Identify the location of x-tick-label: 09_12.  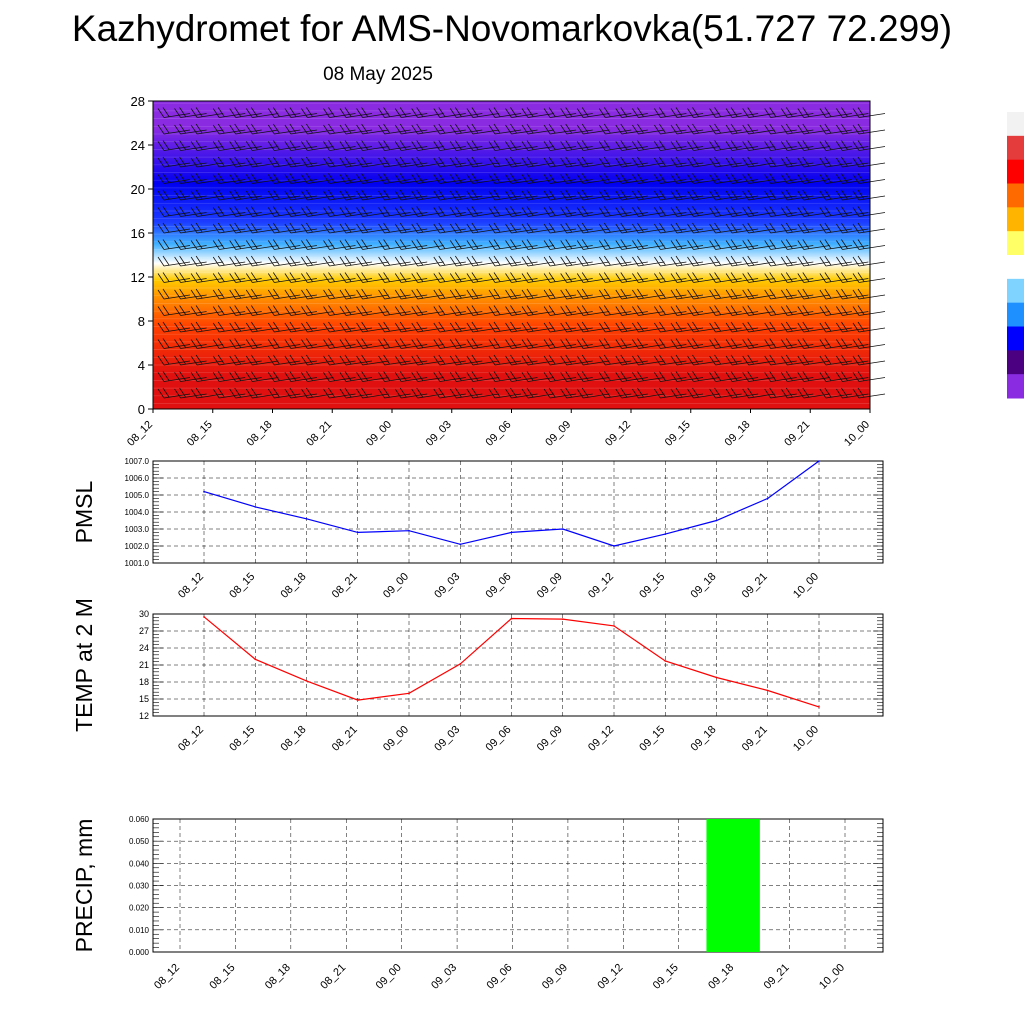
(618, 434).